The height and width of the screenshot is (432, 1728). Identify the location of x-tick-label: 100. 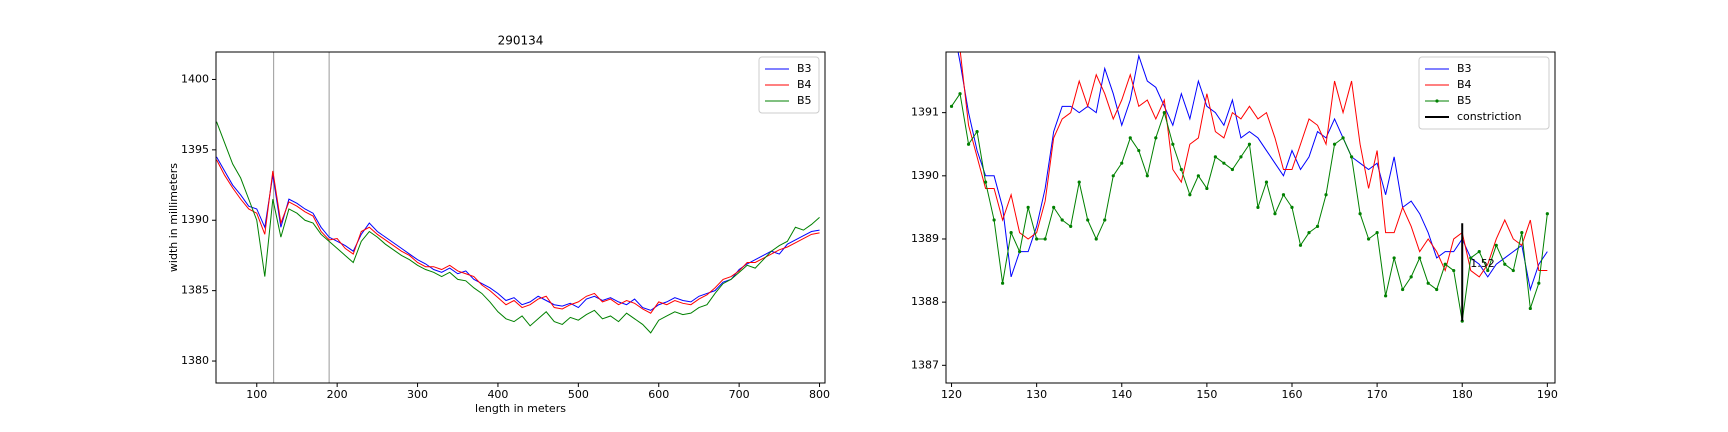
(256, 394).